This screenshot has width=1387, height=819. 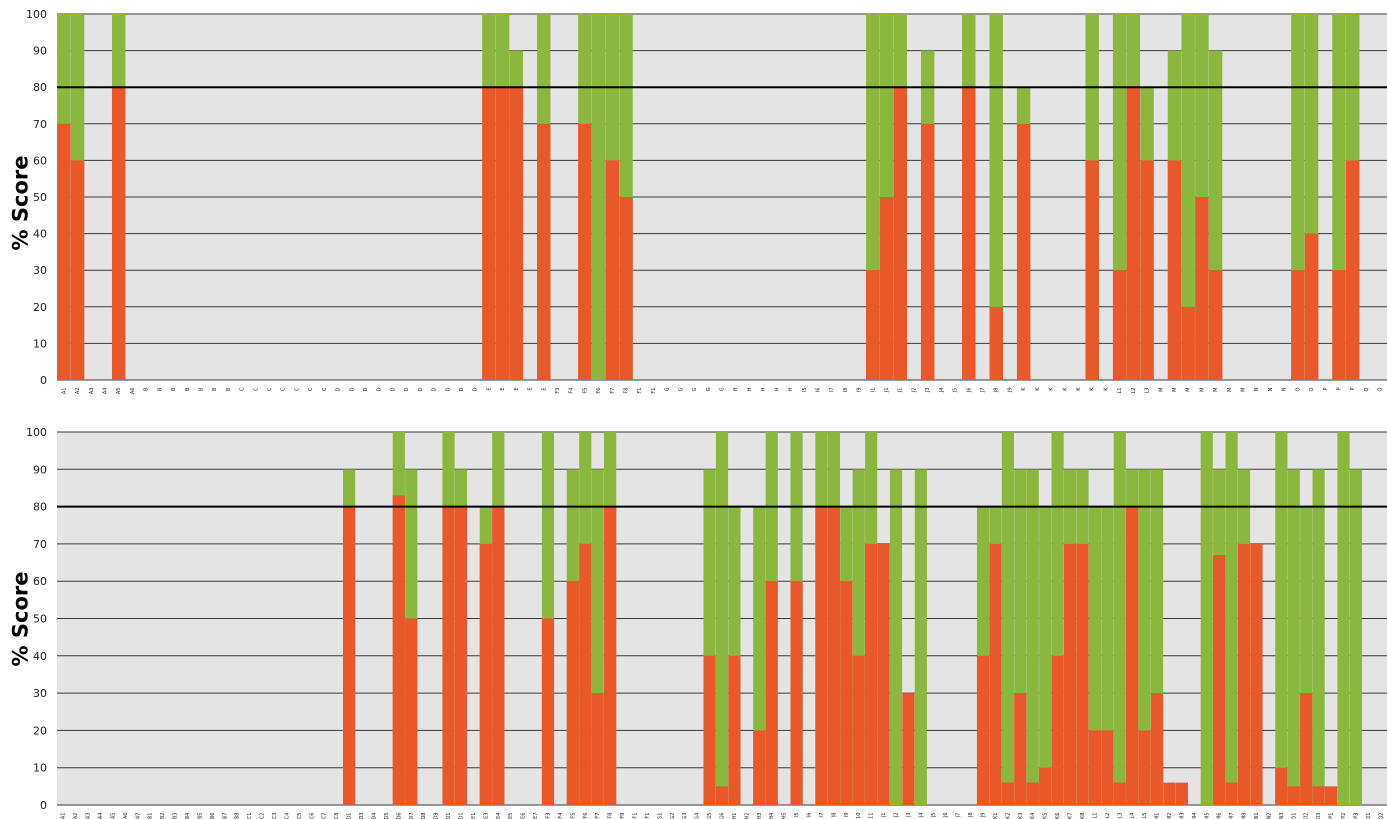 I want to click on x-tick-label: K4, so click(x=1033, y=816).